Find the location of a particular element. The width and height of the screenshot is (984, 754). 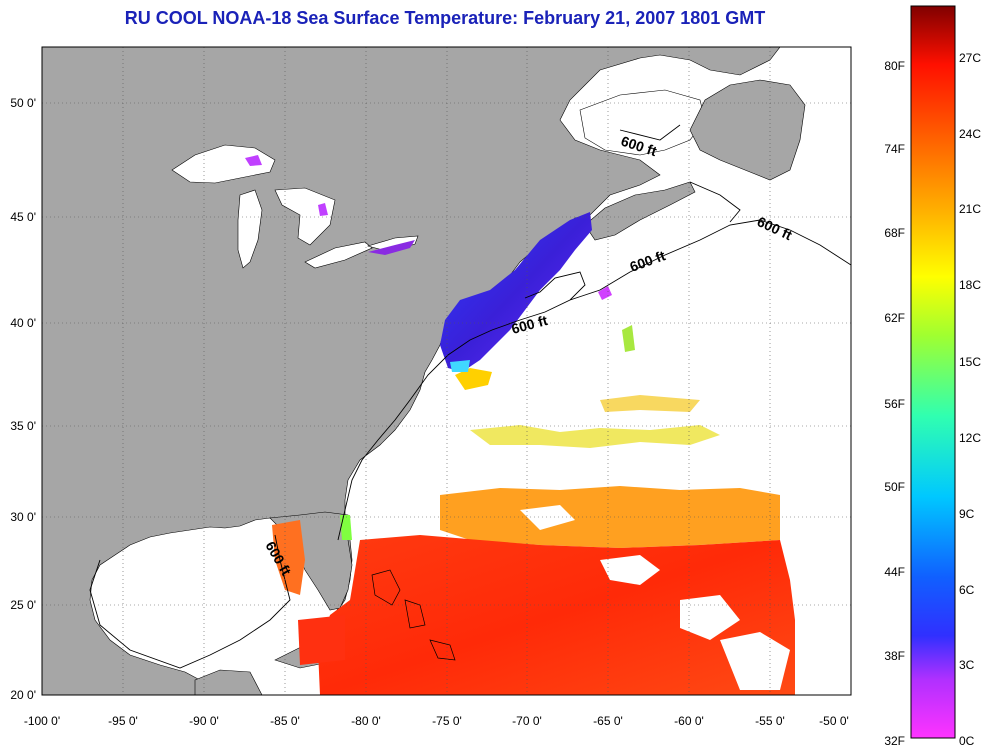

colorbar-c-label: 27C is located at coordinates (970, 58).